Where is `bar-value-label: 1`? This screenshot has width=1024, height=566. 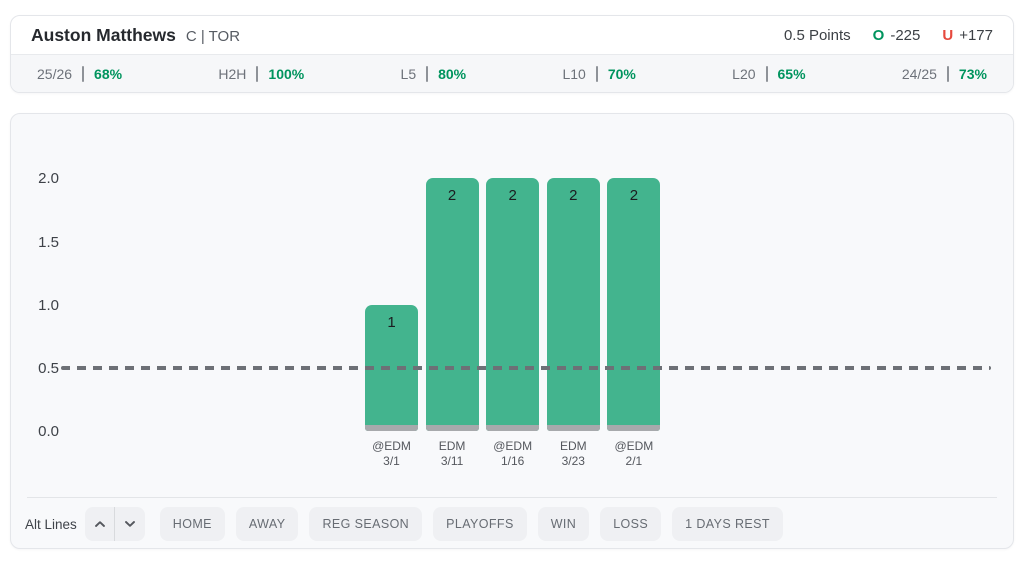
bar-value-label: 1 is located at coordinates (391, 322).